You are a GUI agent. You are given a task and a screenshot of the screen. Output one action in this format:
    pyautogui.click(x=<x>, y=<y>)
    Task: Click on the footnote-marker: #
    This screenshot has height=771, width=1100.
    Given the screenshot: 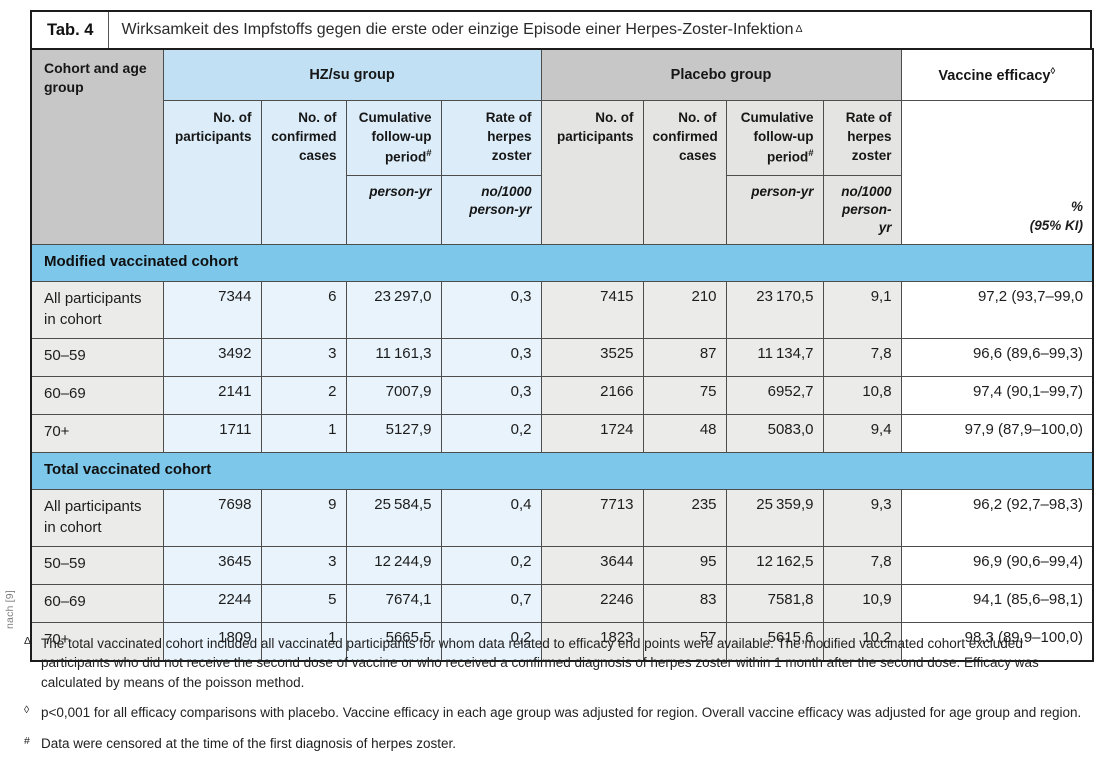 What is the action you would take?
    pyautogui.click(x=27, y=740)
    